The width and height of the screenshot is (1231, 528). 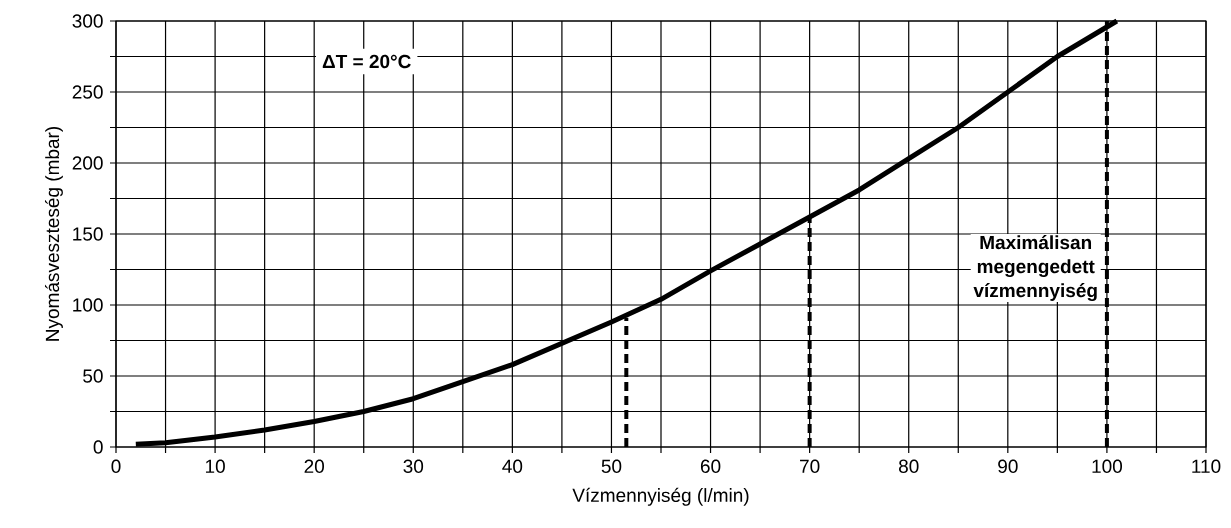 I want to click on x-tick-label: 0, so click(x=116, y=466).